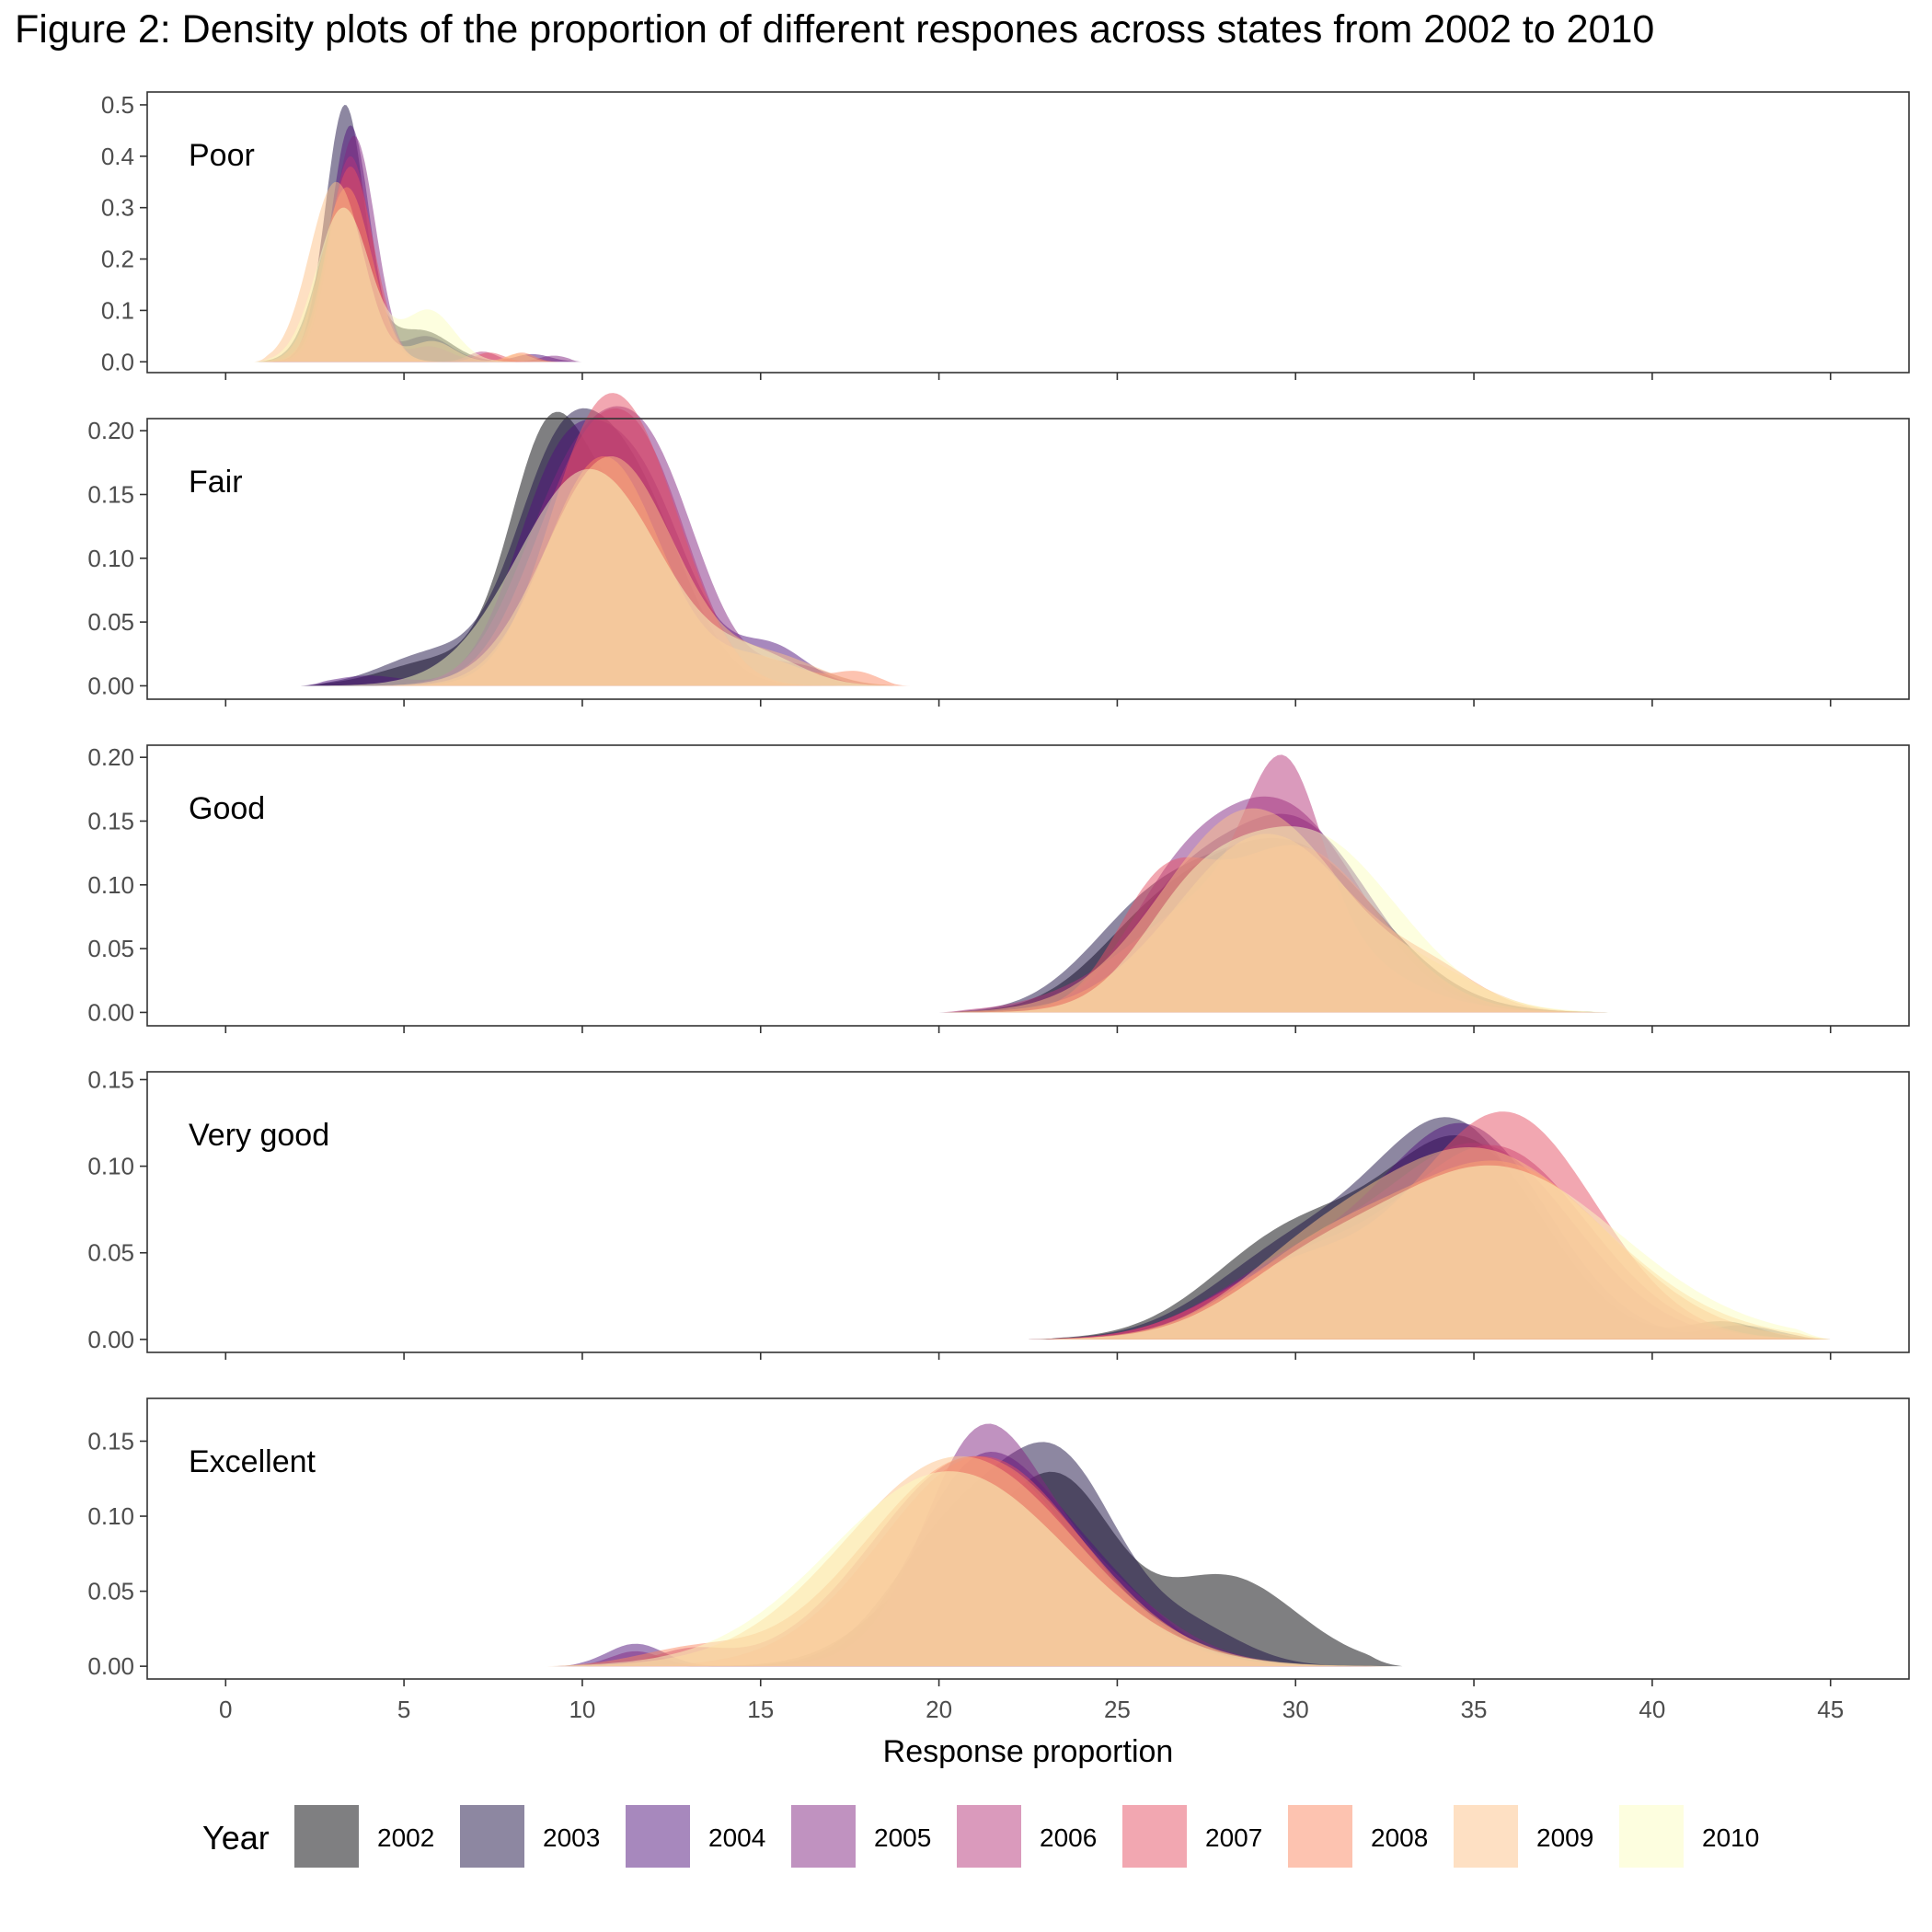 This screenshot has height=1932, width=1932. Describe the element at coordinates (939, 1709) in the screenshot. I see `x-tick-label: 20` at that location.